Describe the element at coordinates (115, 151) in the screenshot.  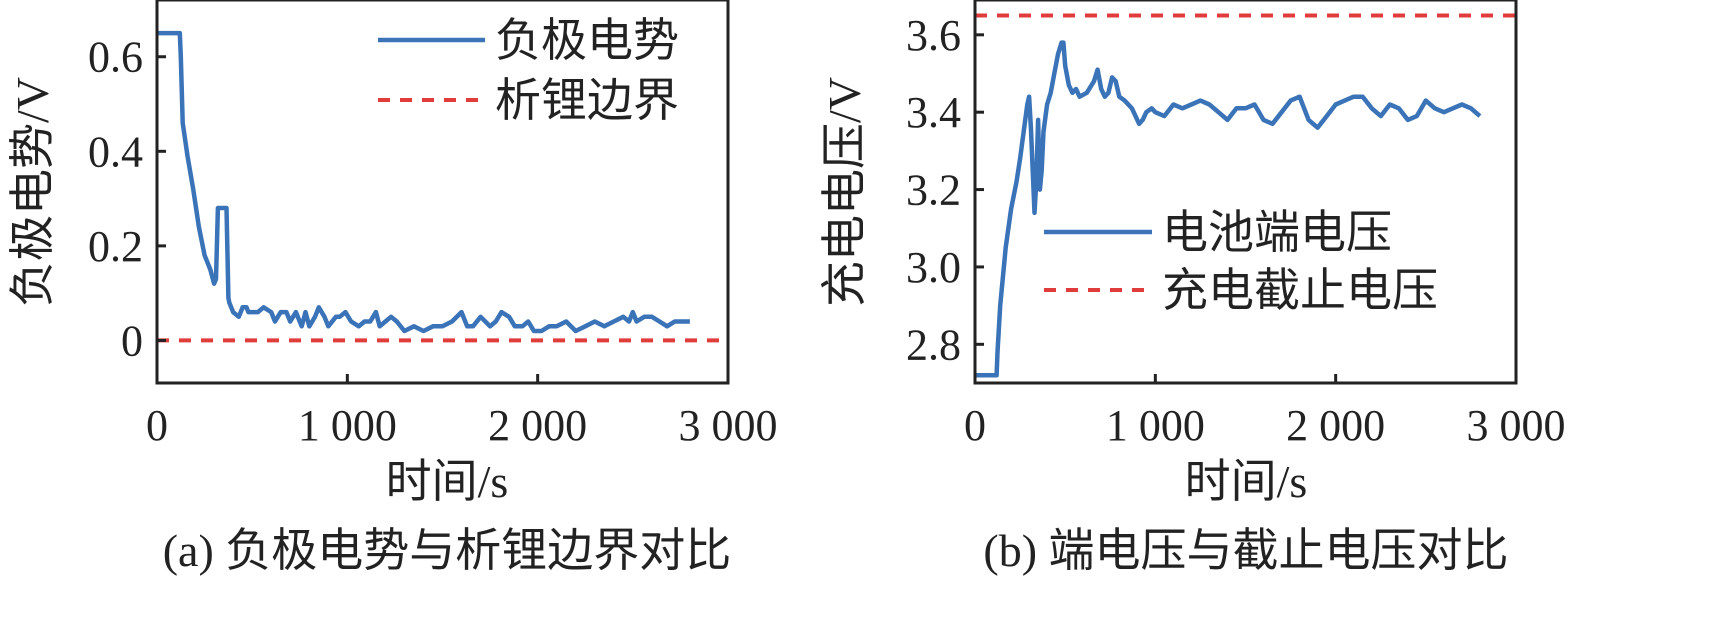
I see `y-tick-label: 0.4` at that location.